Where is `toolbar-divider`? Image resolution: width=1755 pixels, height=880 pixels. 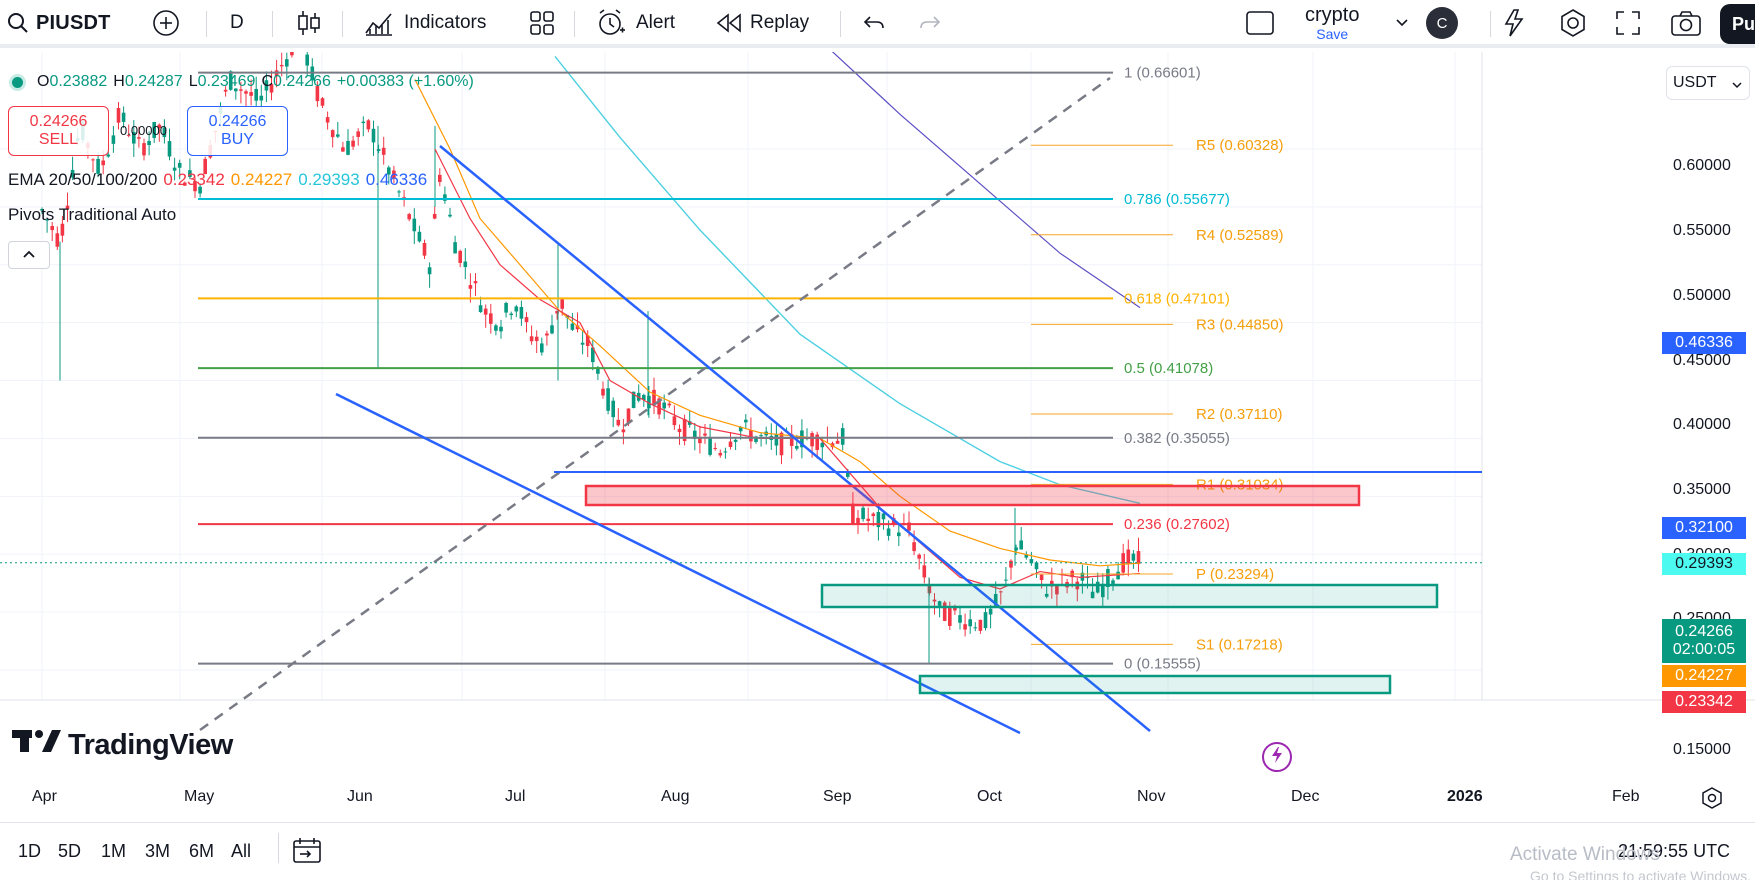
toolbar-divider is located at coordinates (1490, 24).